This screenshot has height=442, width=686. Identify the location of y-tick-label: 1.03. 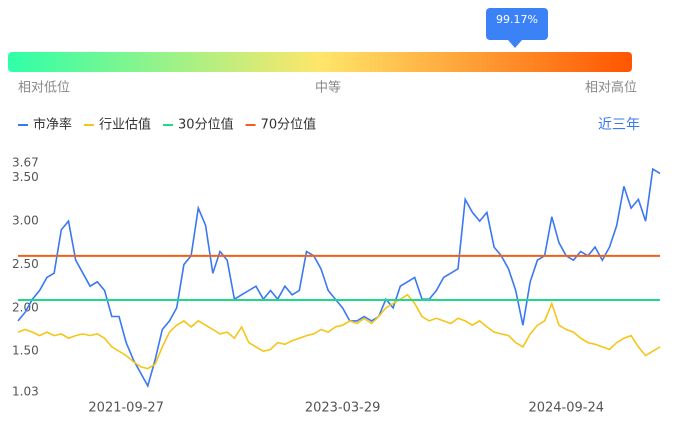
(25, 392).